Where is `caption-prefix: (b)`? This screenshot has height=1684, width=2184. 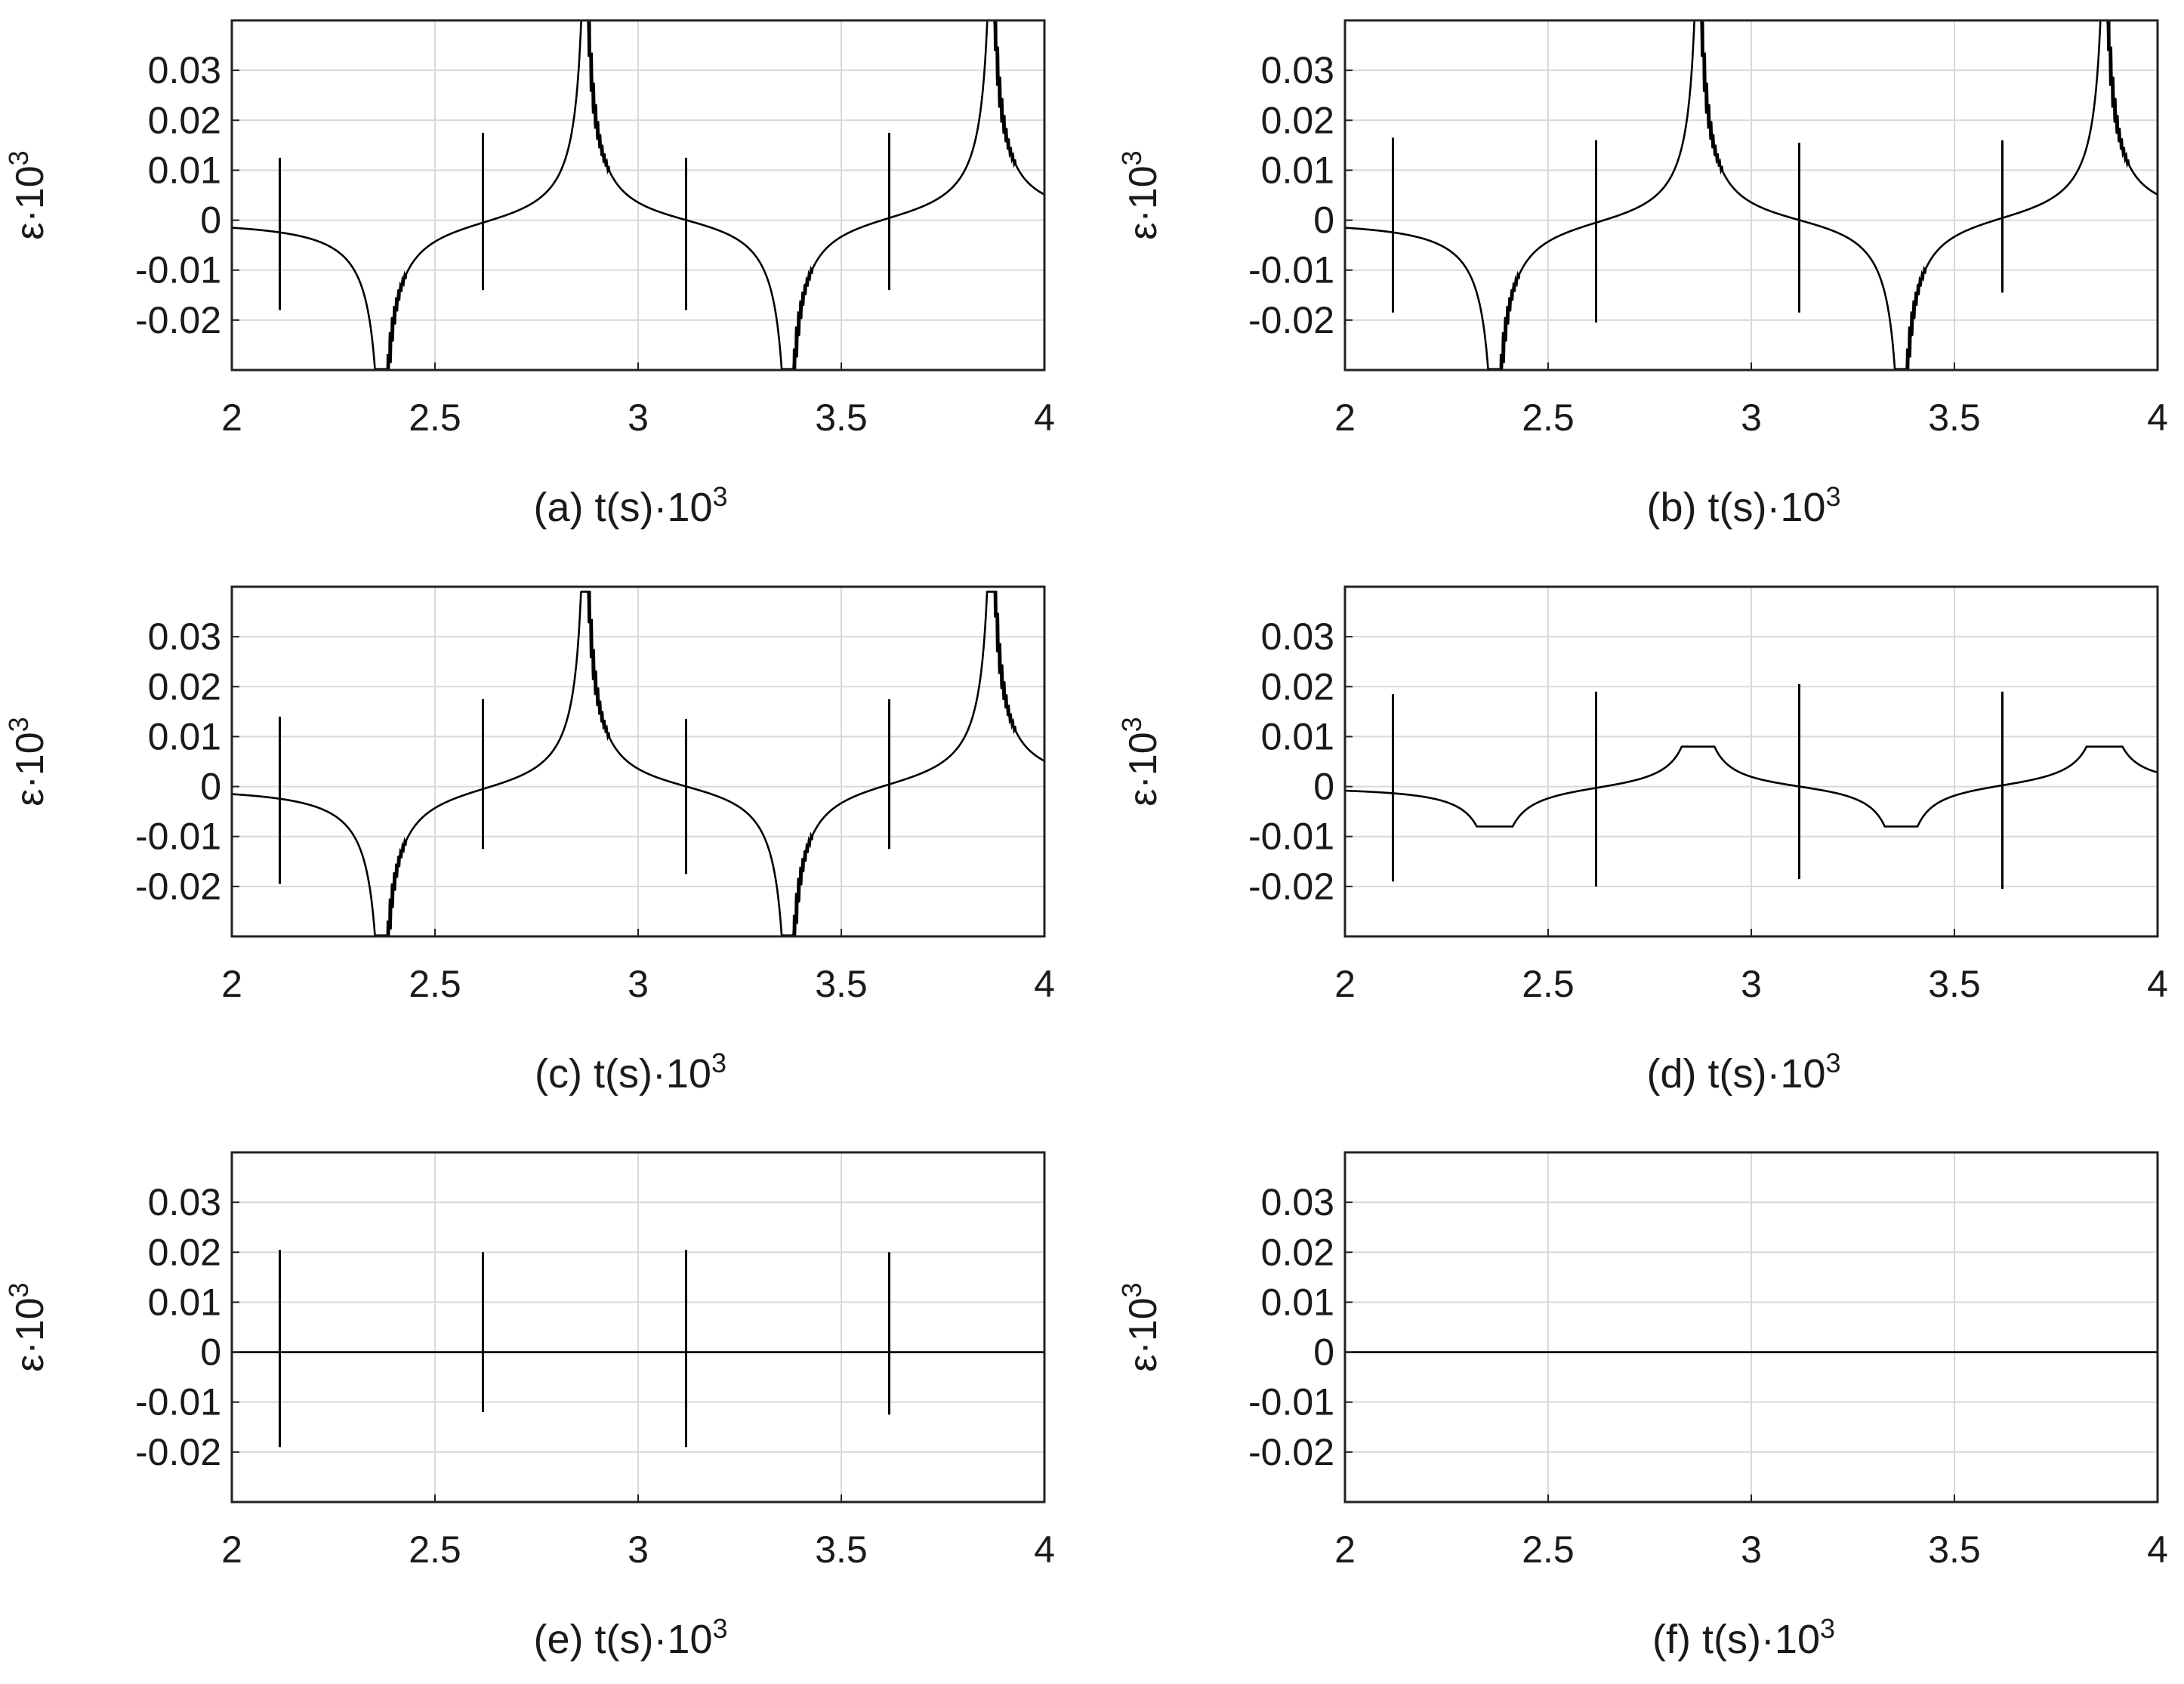 caption-prefix: (b) is located at coordinates (1676, 508).